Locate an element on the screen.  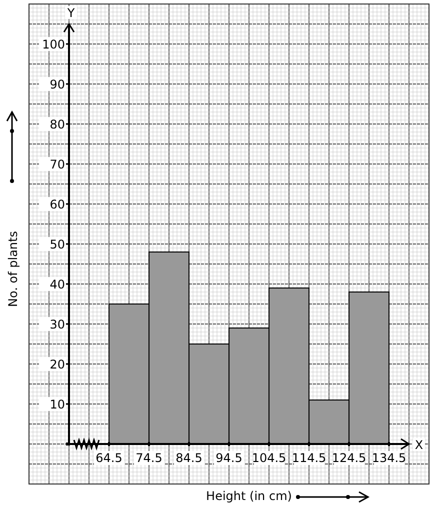
y-axis-title: No. of plants is located at coordinates (13, 269).